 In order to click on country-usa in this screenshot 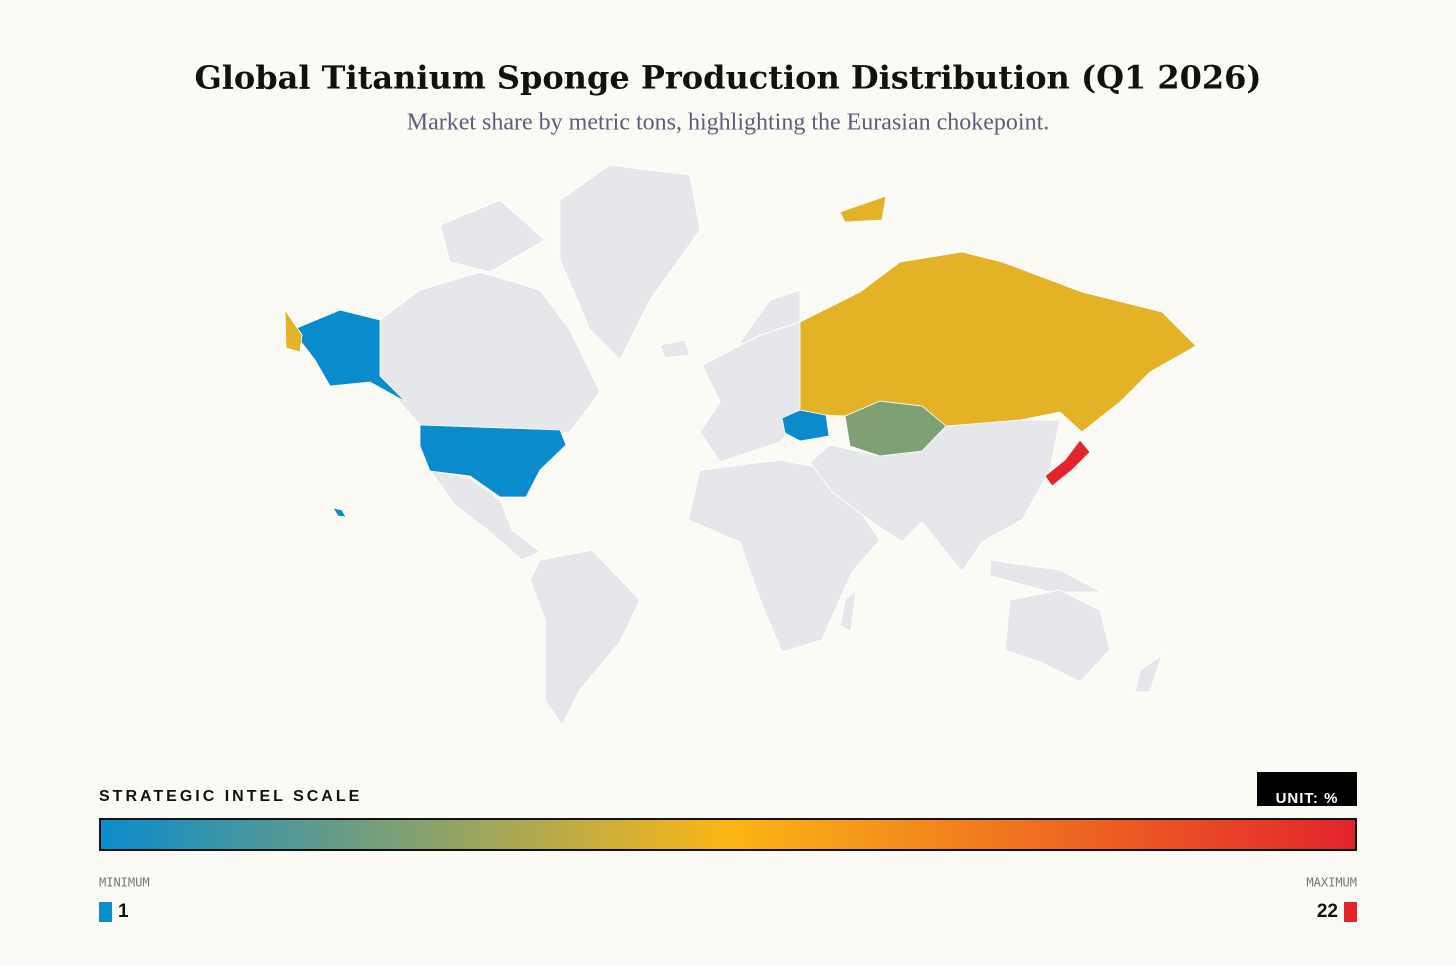, I will do `click(493, 461)`.